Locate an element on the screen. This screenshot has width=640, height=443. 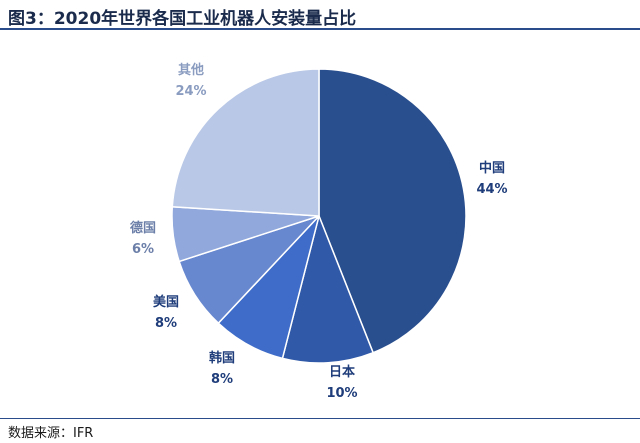
slice-label-4: 德国 is located at coordinates (143, 228).